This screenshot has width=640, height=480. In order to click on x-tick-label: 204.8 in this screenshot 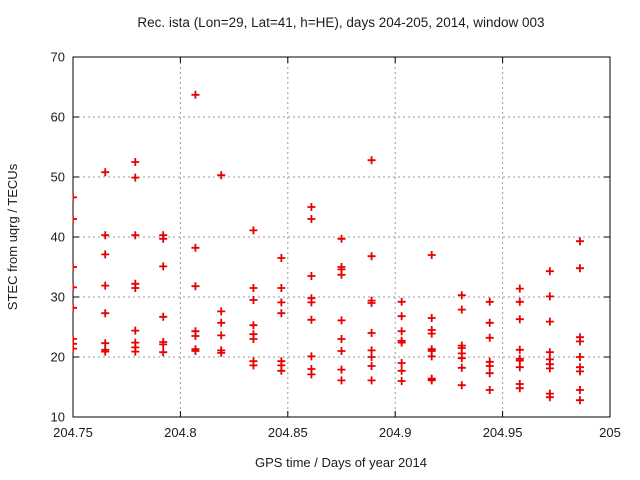, I will do `click(180, 432)`.